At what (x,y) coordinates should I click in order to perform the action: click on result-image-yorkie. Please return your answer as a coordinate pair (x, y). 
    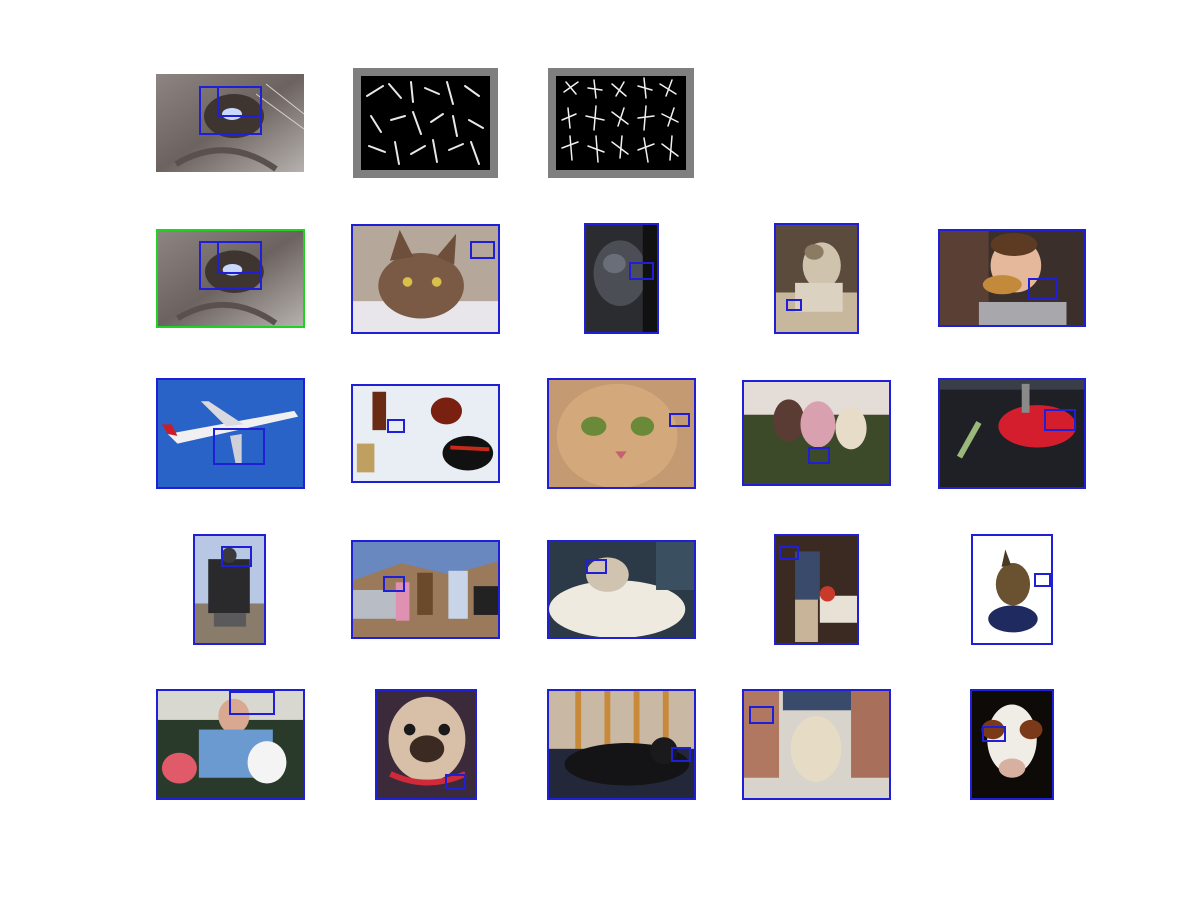
    Looking at the image, I should click on (1012, 589).